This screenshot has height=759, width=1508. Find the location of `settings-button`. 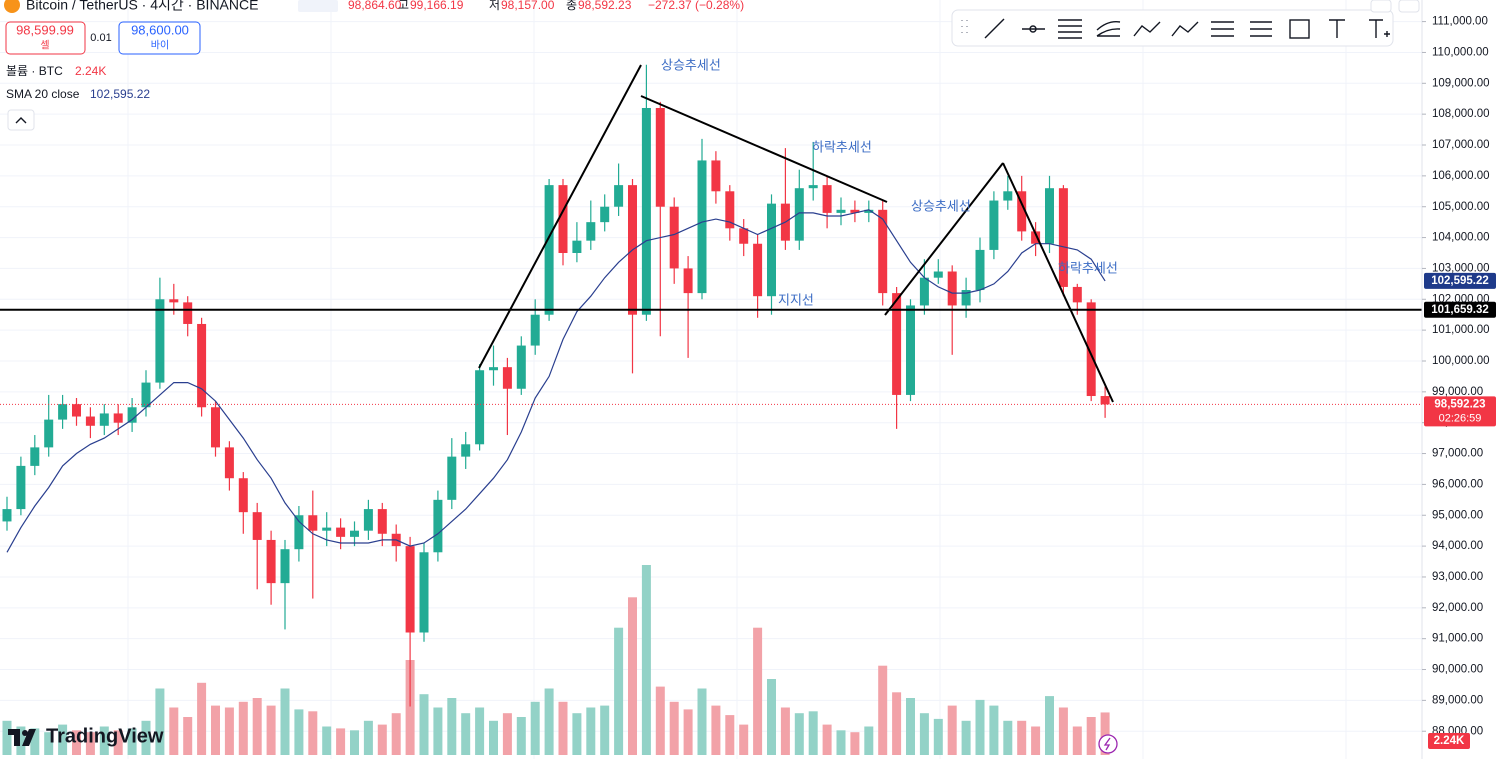

settings-button is located at coordinates (1409, 6).